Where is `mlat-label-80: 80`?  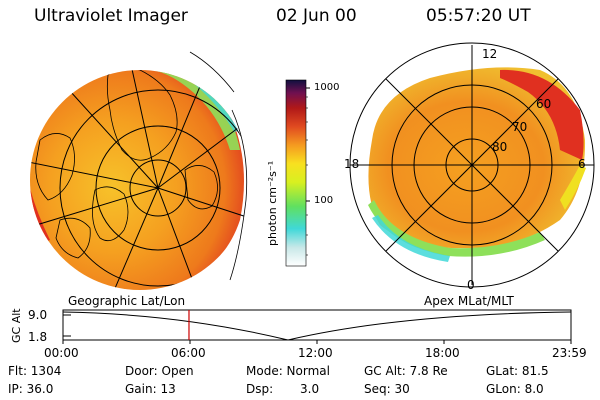
mlat-label-80: 80 is located at coordinates (500, 147).